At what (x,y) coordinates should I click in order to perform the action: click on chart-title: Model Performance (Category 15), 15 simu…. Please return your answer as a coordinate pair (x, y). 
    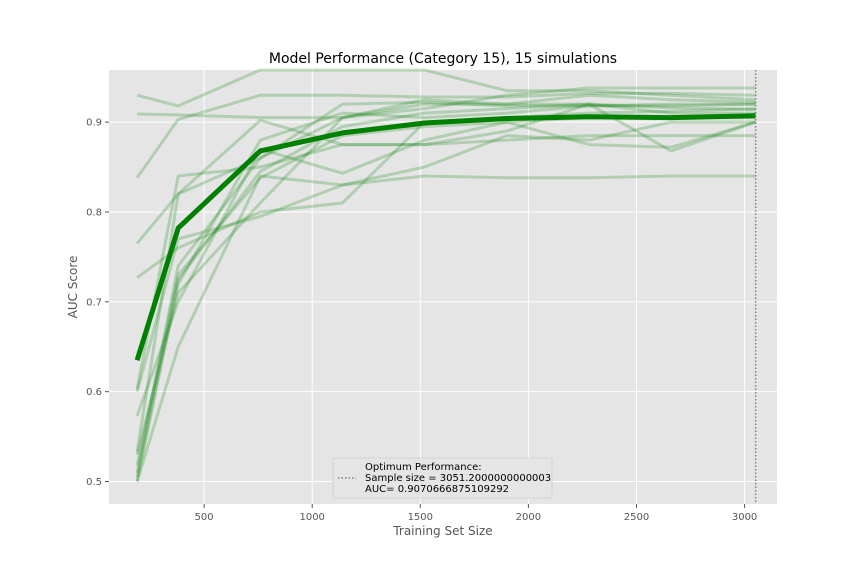
    Looking at the image, I should click on (443, 59).